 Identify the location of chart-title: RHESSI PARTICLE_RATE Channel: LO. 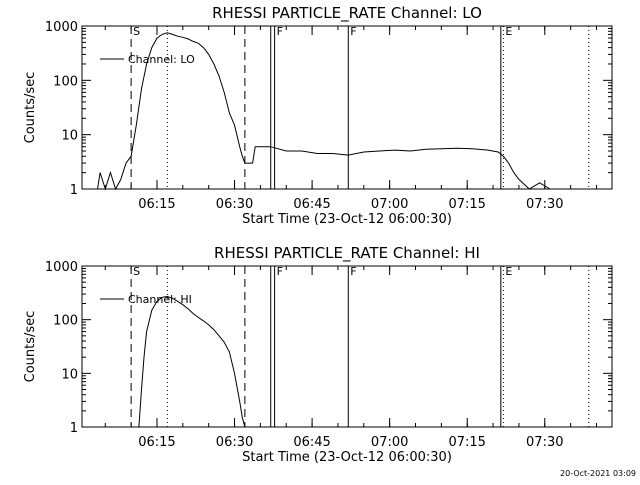
(347, 13).